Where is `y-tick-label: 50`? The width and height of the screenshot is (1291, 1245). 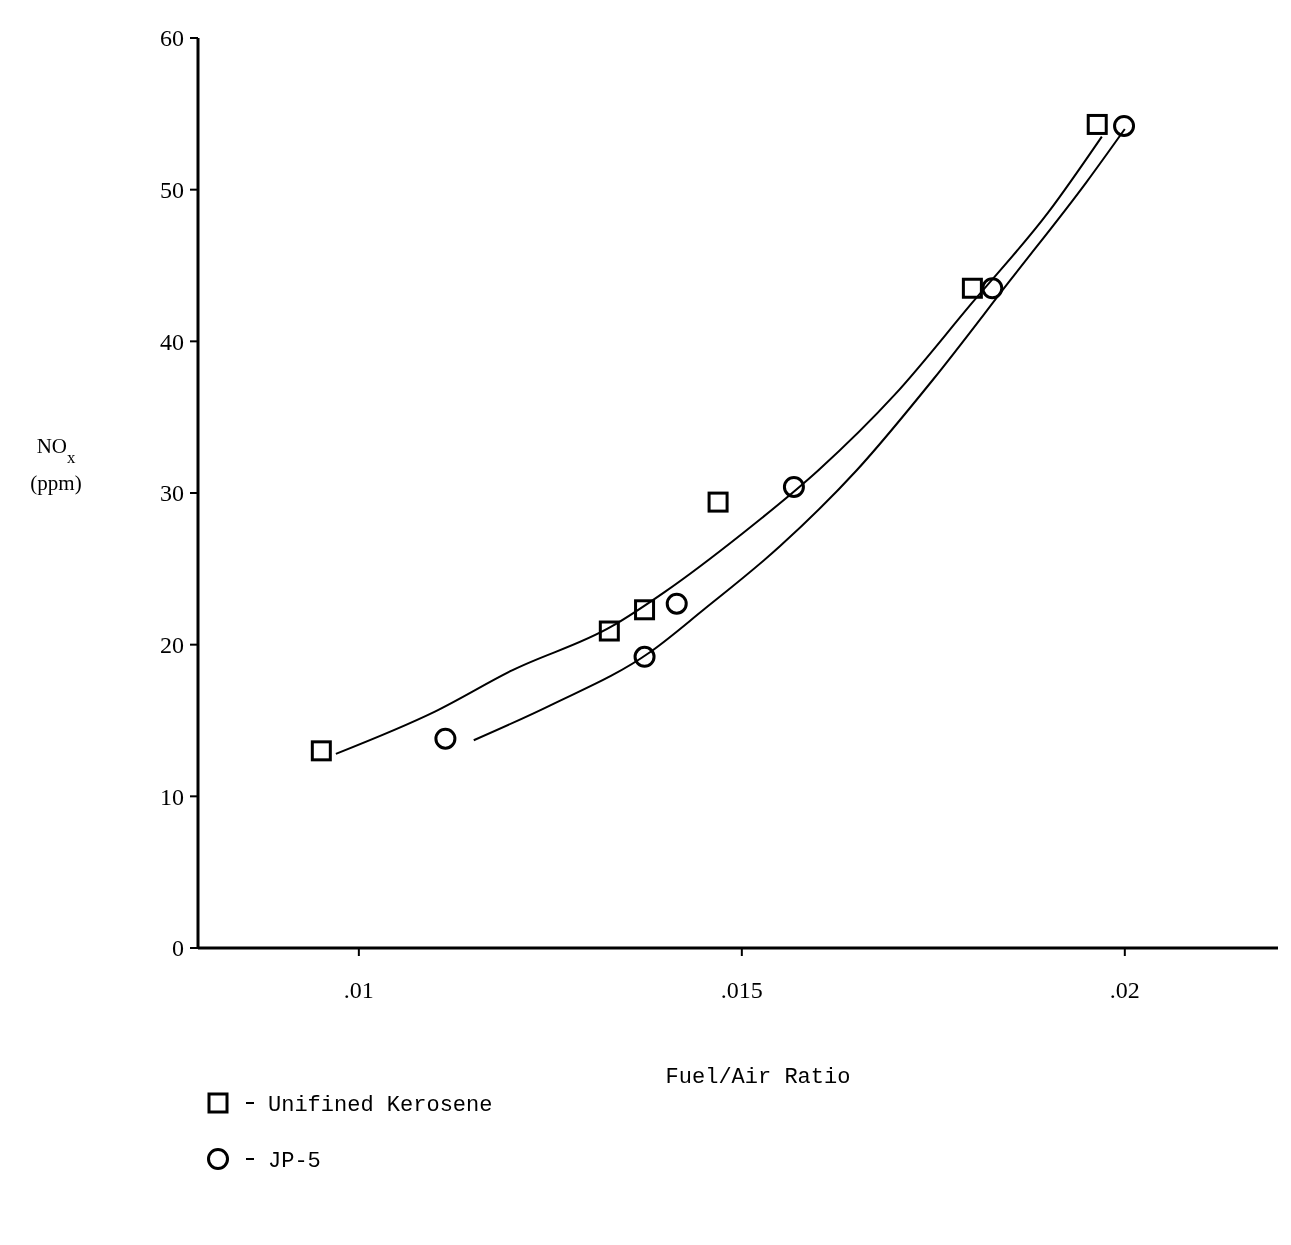 y-tick-label: 50 is located at coordinates (172, 190).